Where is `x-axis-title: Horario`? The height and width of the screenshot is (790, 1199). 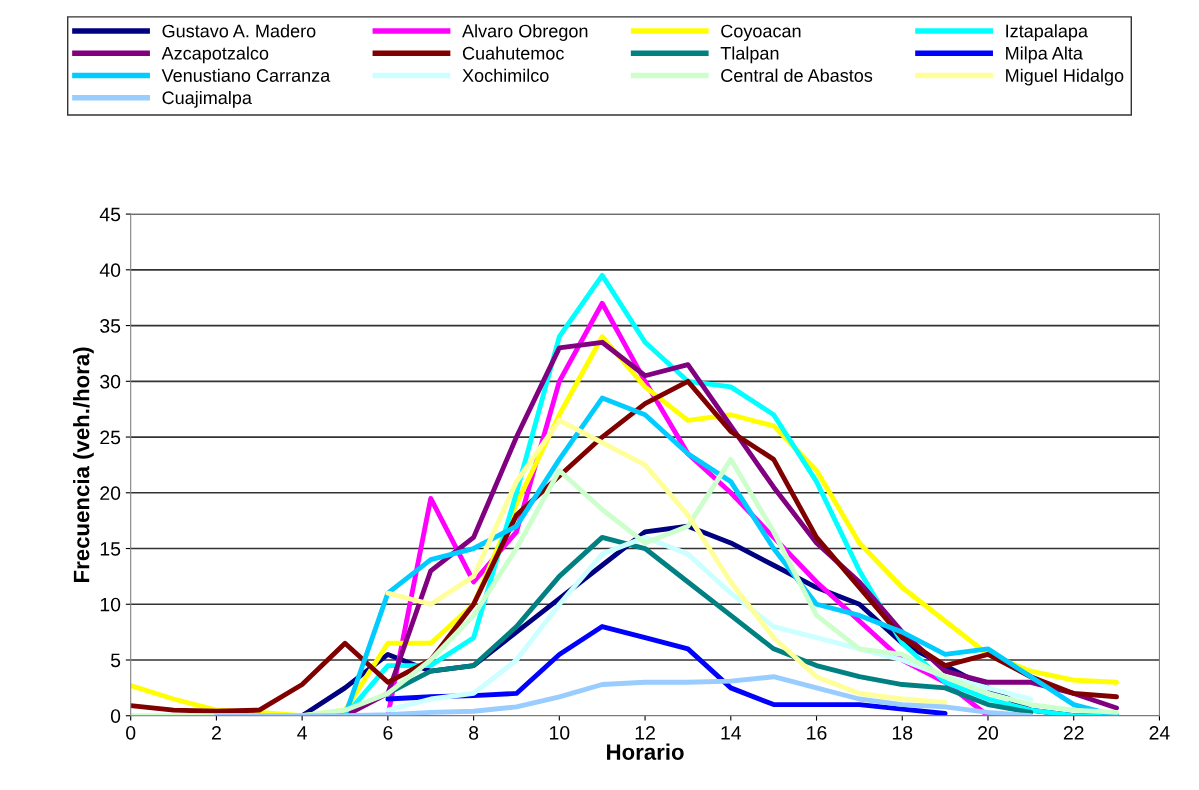 x-axis-title: Horario is located at coordinates (645, 751).